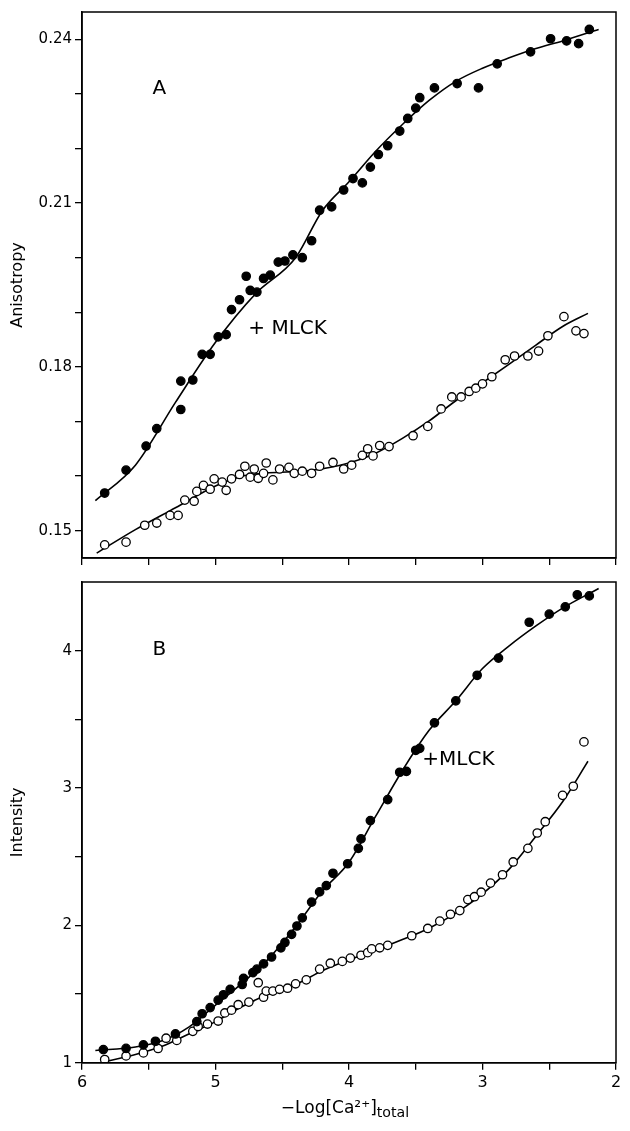 The width and height of the screenshot is (630, 1131). What do you see at coordinates (82, 1081) in the screenshot?
I see `x-tick-label: 6` at bounding box center [82, 1081].